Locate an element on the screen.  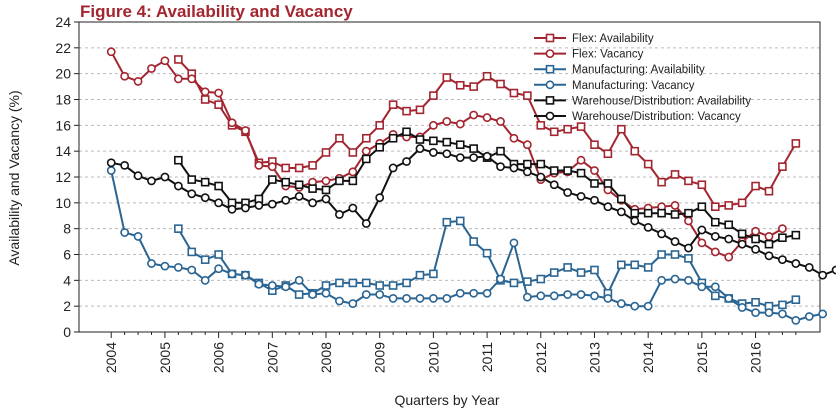
legend-label: Flex: Availability is located at coordinates (613, 39).